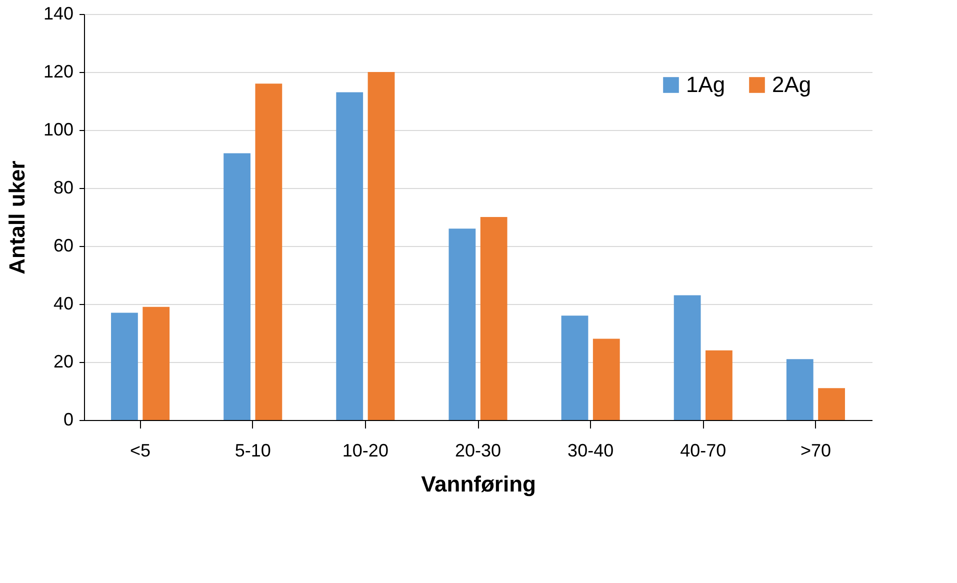  Describe the element at coordinates (63, 362) in the screenshot. I see `y-tick-label: 20` at that location.